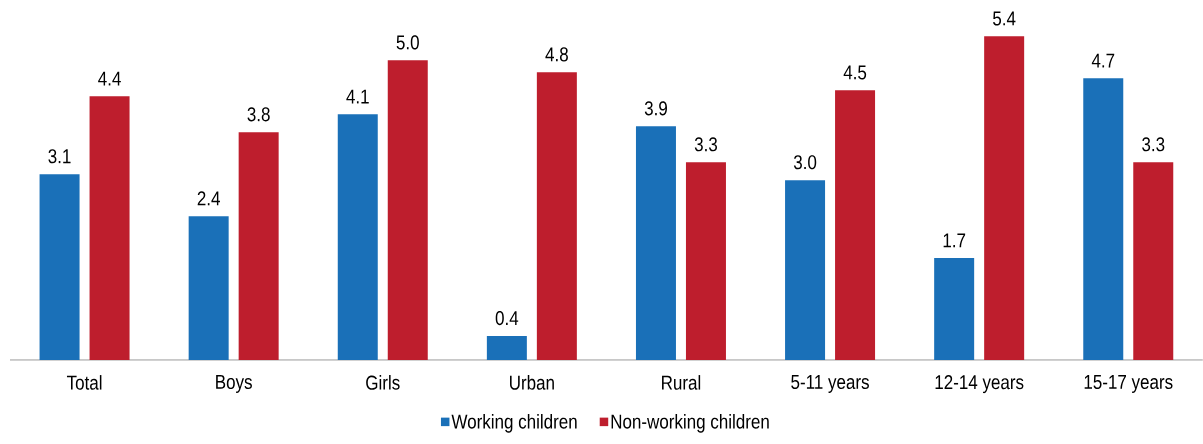 This screenshot has height=444, width=1203. I want to click on data-label: 3.1, so click(59, 156).